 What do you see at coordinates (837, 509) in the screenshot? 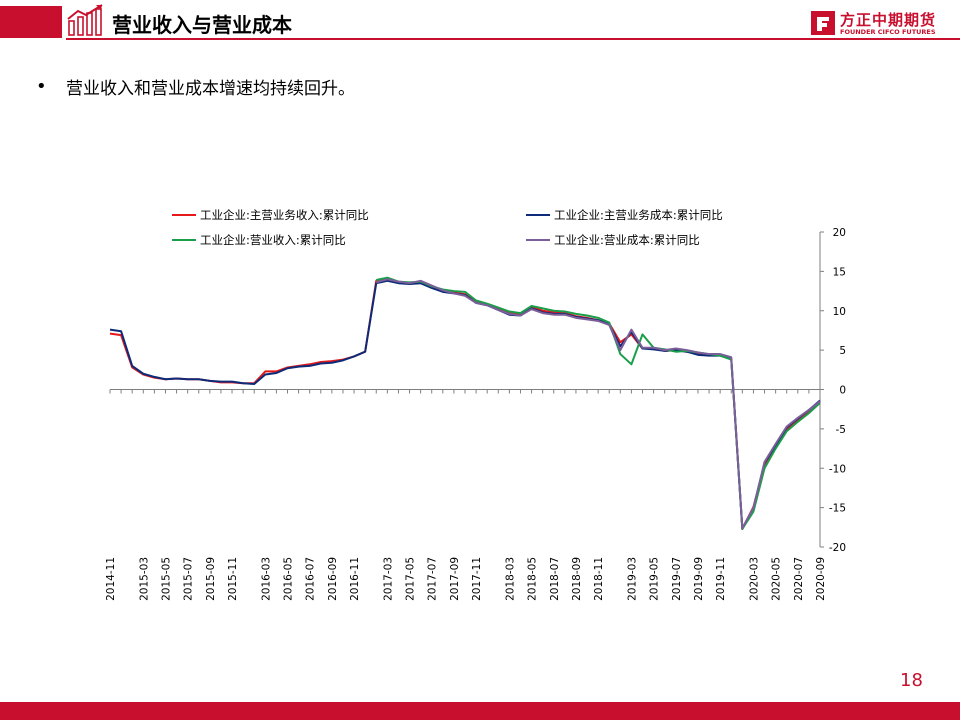
I see `y-tick-label: -15` at bounding box center [837, 509].